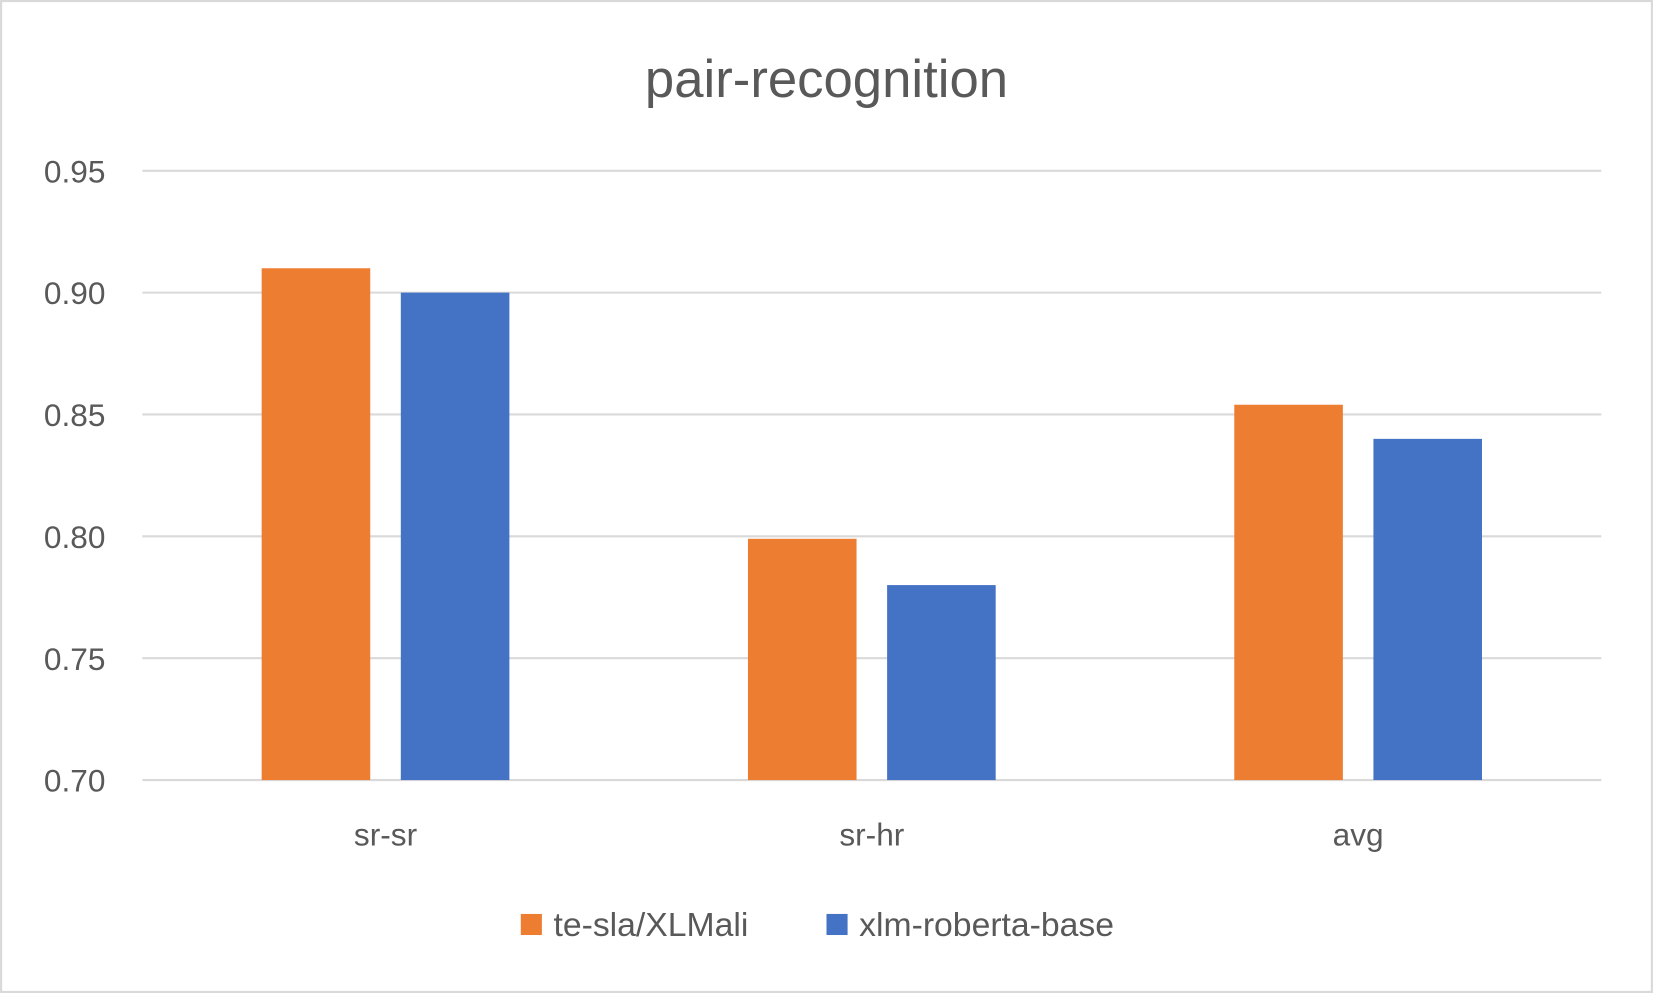 The height and width of the screenshot is (993, 1653). What do you see at coordinates (75, 659) in the screenshot?
I see `y-tick-label: 0.75` at bounding box center [75, 659].